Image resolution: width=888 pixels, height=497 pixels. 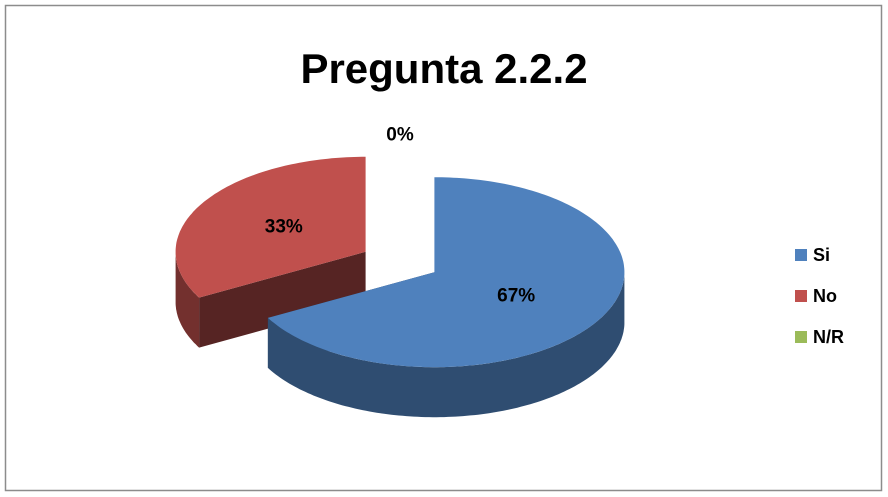 I want to click on slice, so click(x=270, y=252).